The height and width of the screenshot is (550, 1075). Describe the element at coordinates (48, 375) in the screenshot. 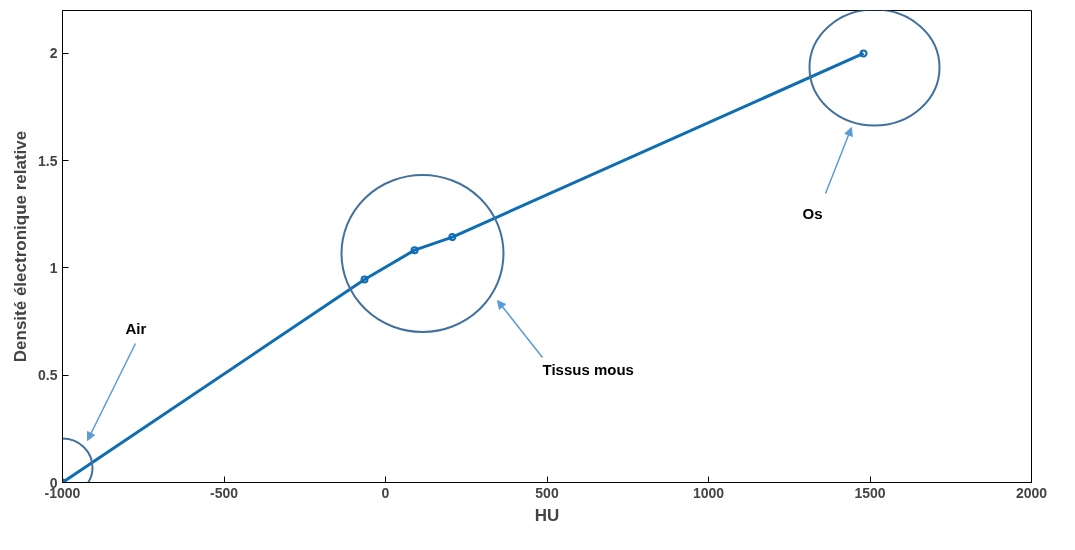

I see `y-tick-label: 0.5` at that location.